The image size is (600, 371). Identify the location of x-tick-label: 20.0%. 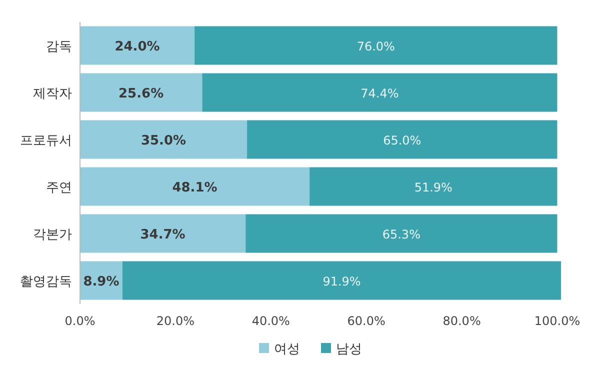
(175, 321).